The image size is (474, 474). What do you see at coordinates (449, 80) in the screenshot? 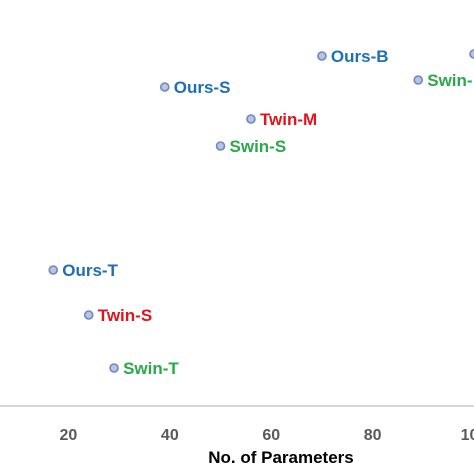
I see `data-point-label: Swin-` at bounding box center [449, 80].